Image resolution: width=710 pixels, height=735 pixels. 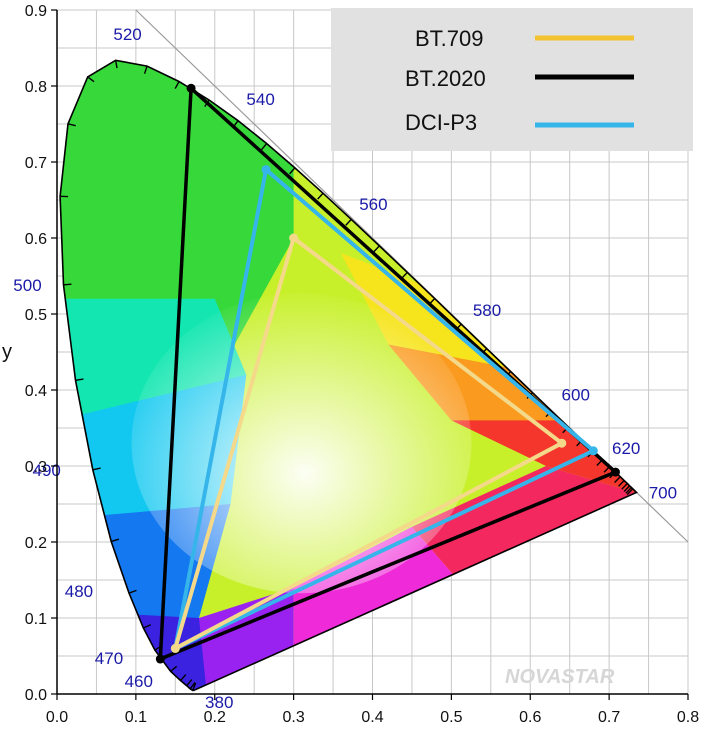 What do you see at coordinates (451, 717) in the screenshot?
I see `x-tick-label: 0.5` at bounding box center [451, 717].